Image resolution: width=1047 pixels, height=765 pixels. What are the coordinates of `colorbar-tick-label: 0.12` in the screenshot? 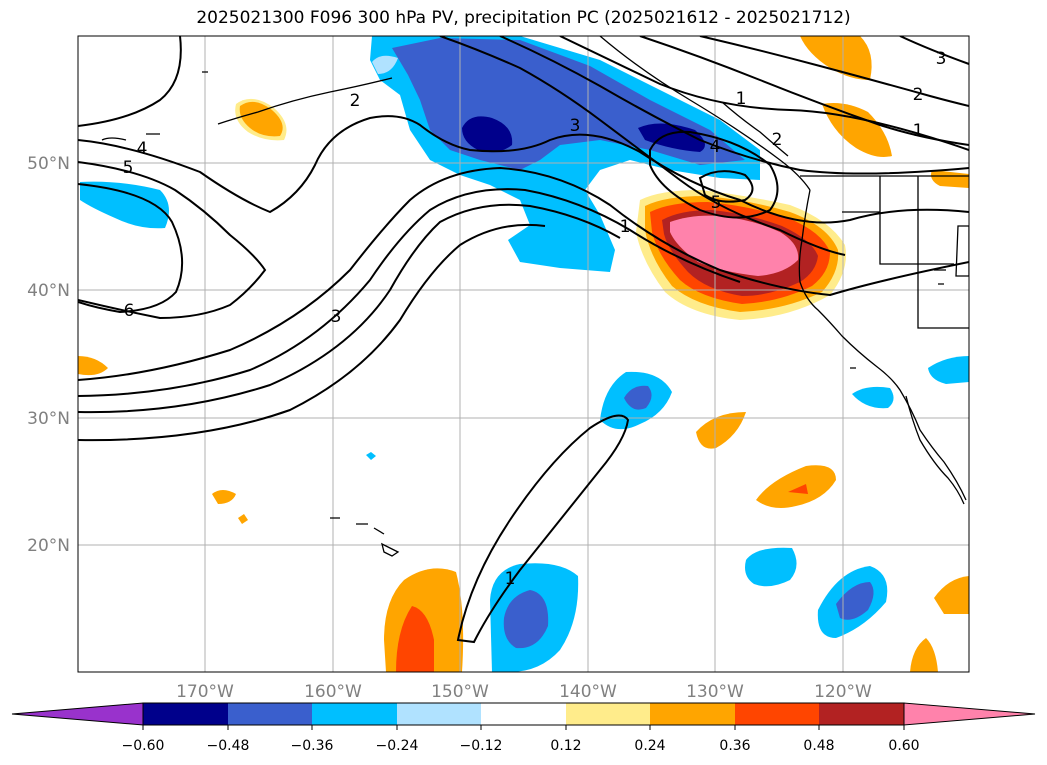 It's located at (565, 746).